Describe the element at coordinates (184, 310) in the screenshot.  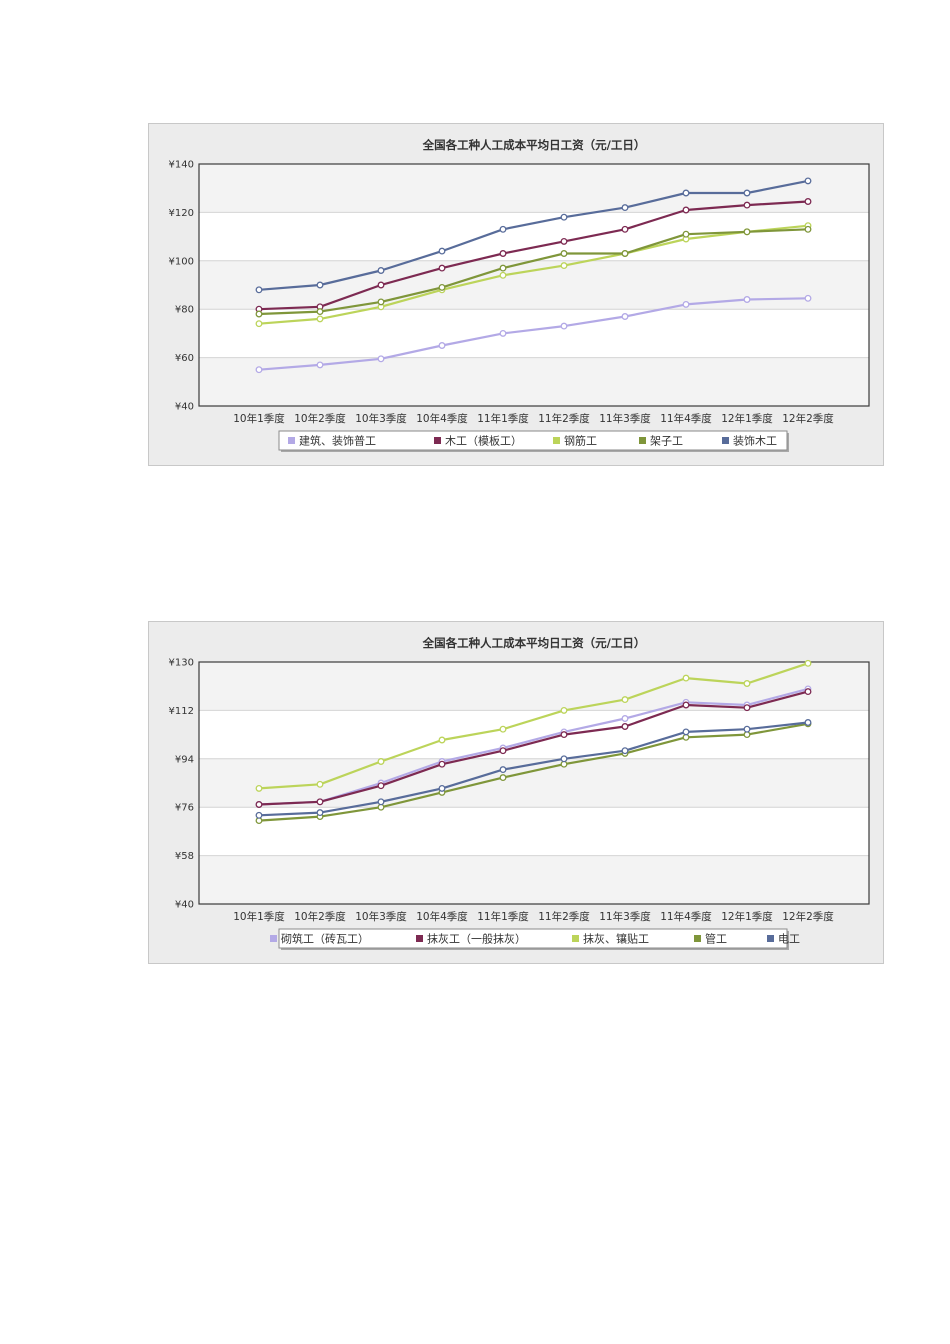
I see `y-tick-label: ¥80` at that location.